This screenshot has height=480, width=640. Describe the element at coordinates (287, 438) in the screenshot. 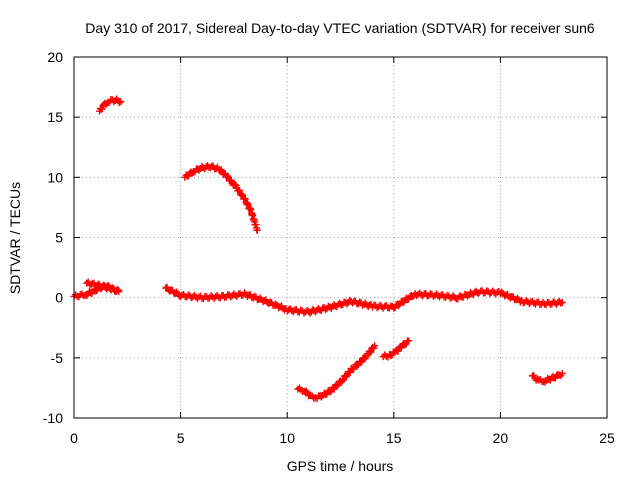

I see `x-tick-label: 10` at that location.